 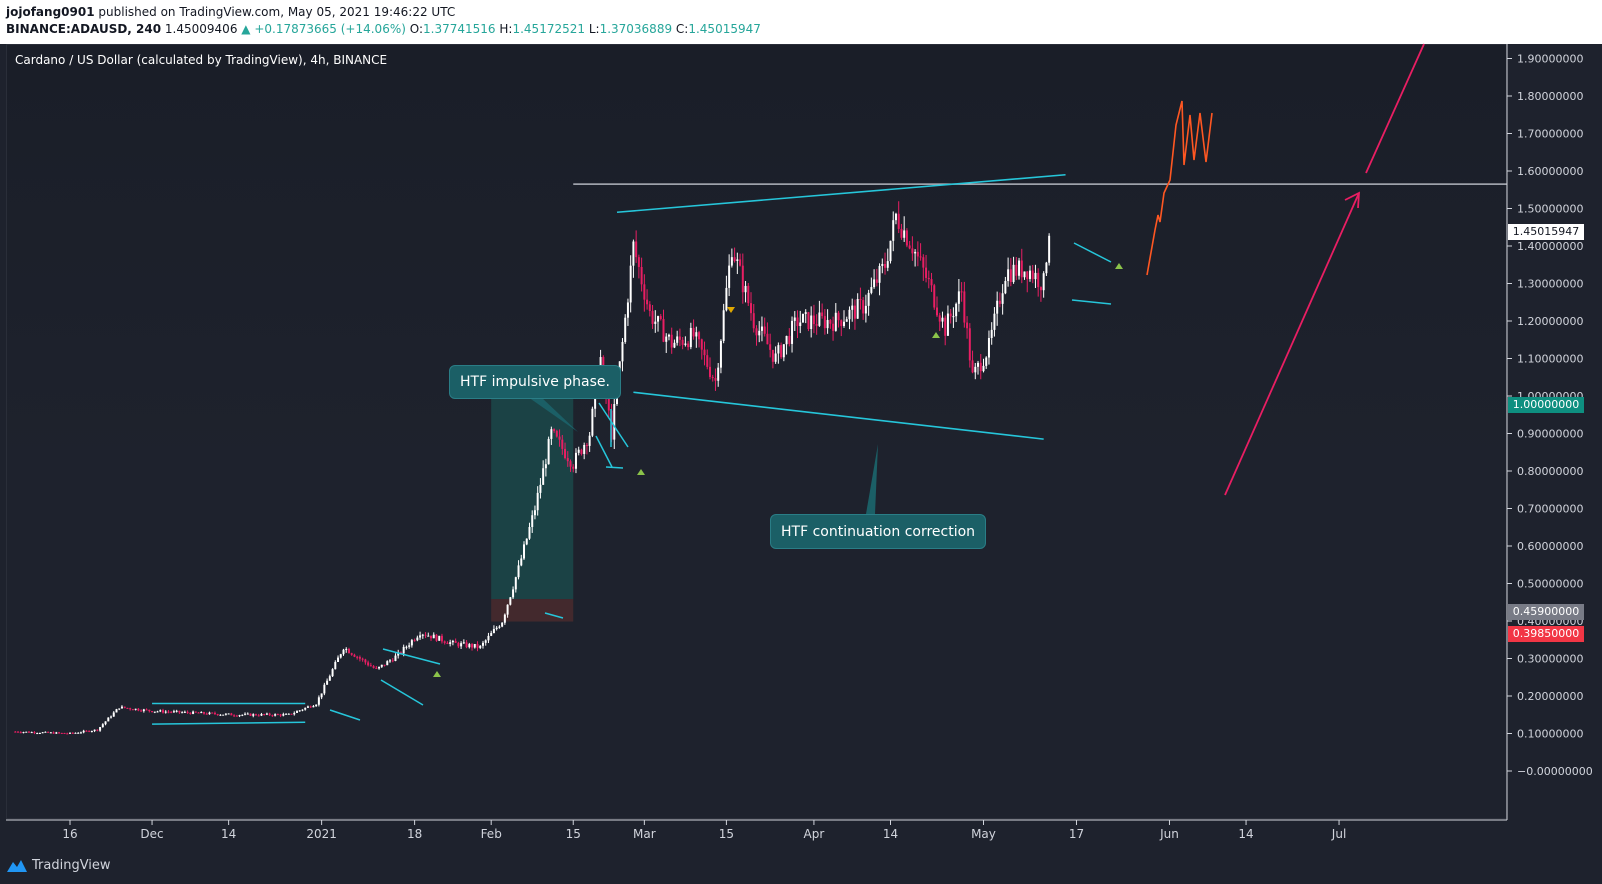 What do you see at coordinates (724, 29) in the screenshot?
I see `close-value: 1.45015947` at bounding box center [724, 29].